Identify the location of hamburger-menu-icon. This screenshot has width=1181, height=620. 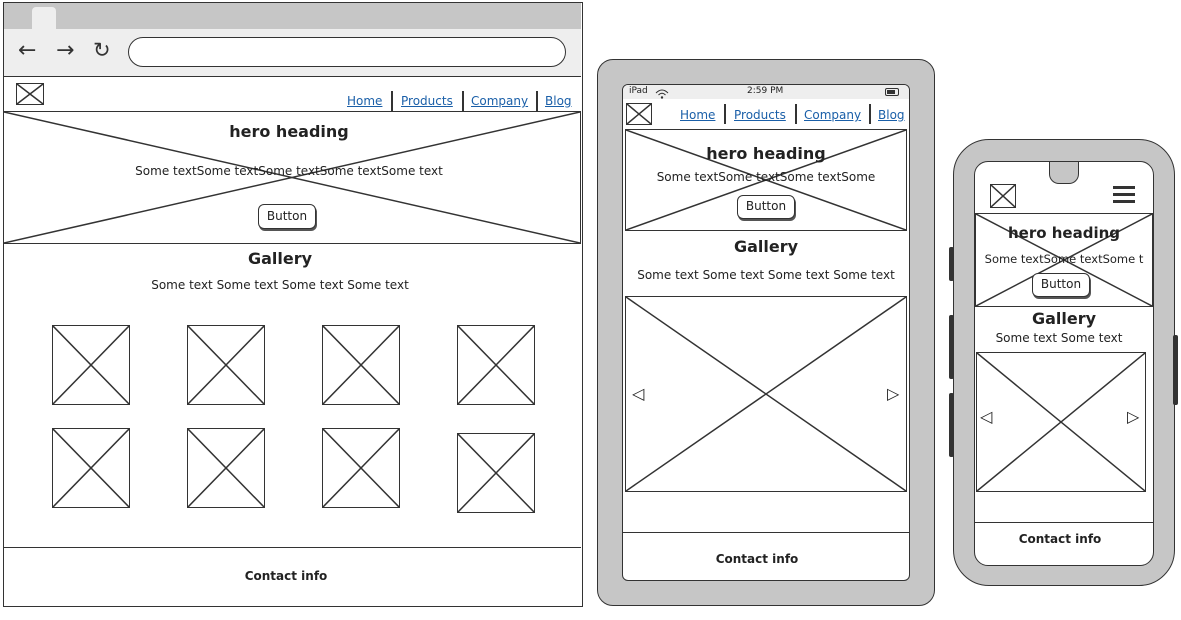
(1124, 194).